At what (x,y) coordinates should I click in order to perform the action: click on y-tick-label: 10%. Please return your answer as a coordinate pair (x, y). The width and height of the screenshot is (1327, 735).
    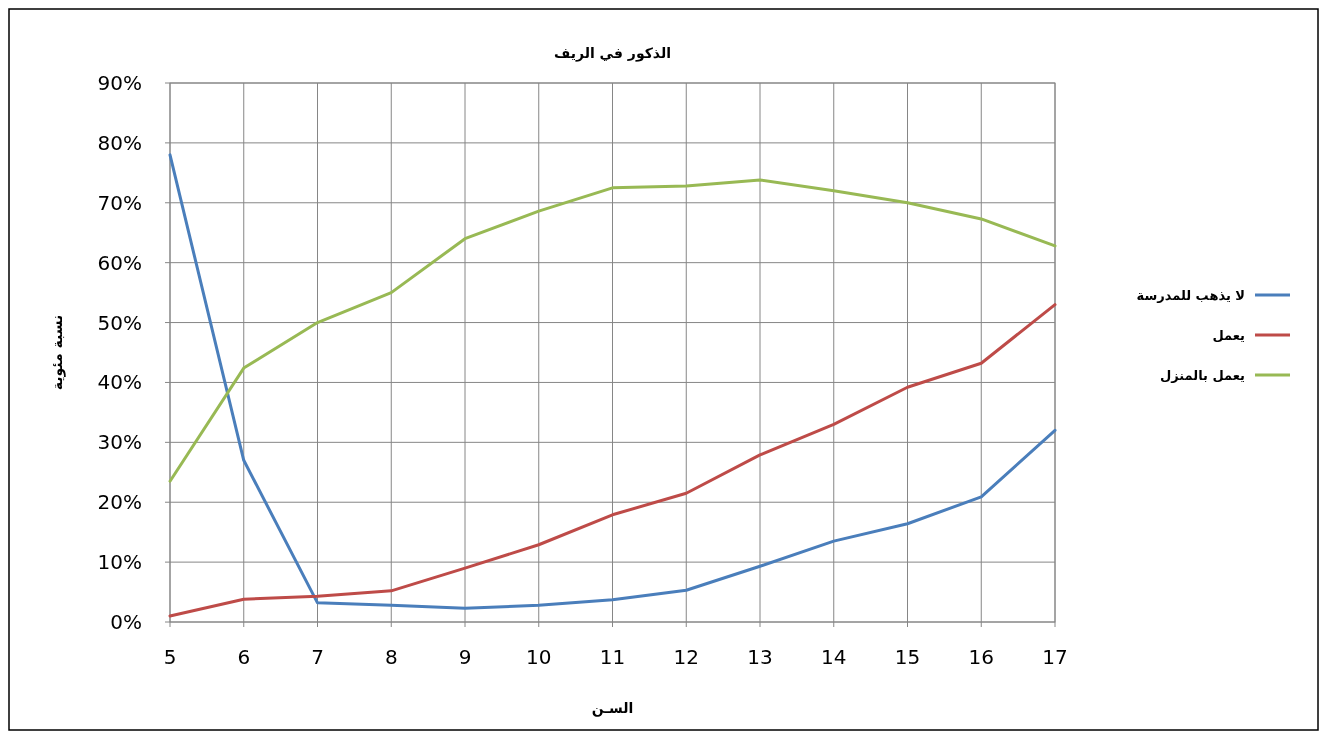
    Looking at the image, I should click on (119, 562).